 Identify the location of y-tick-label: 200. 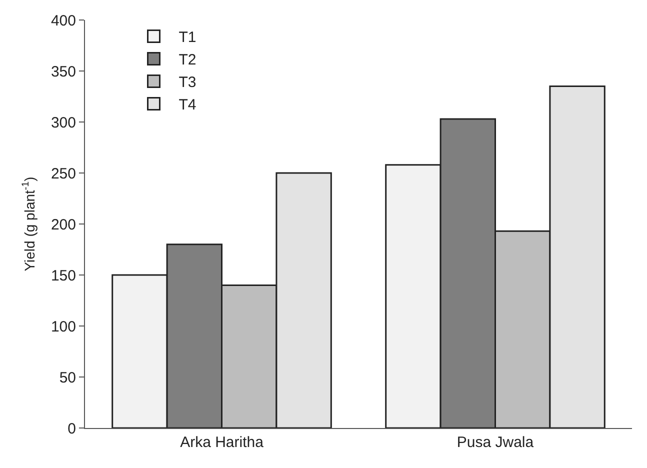
(63, 225).